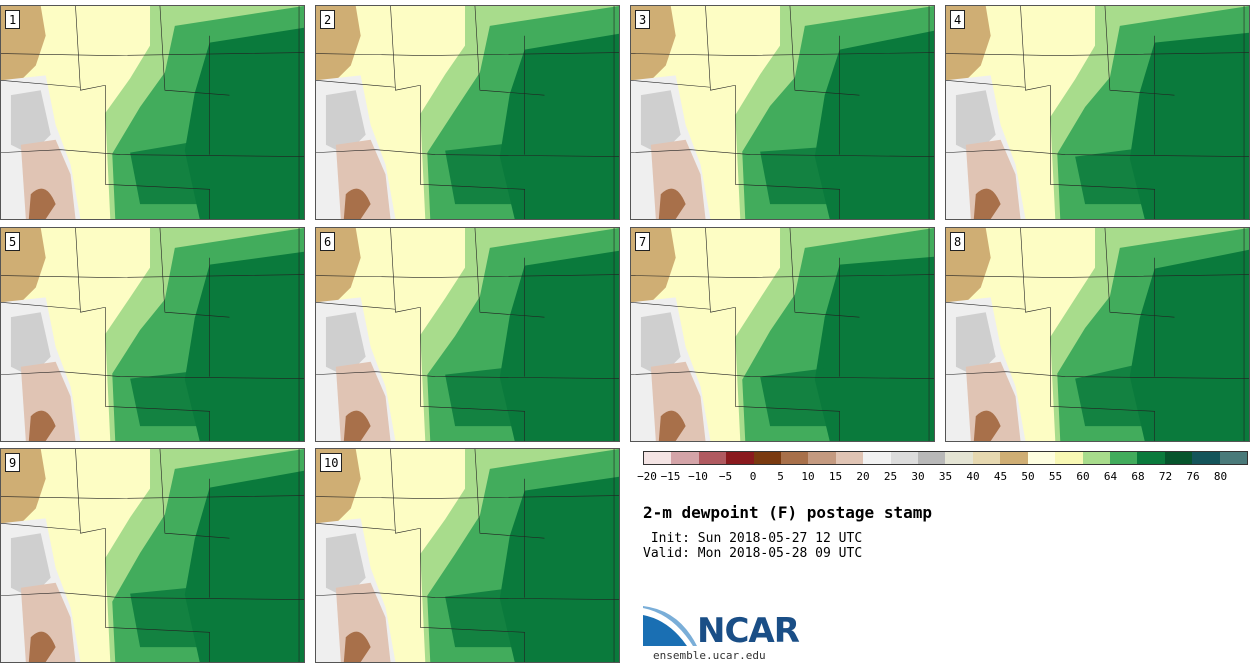 The width and height of the screenshot is (1260, 663). What do you see at coordinates (328, 19) in the screenshot?
I see `member-number-label: 2` at bounding box center [328, 19].